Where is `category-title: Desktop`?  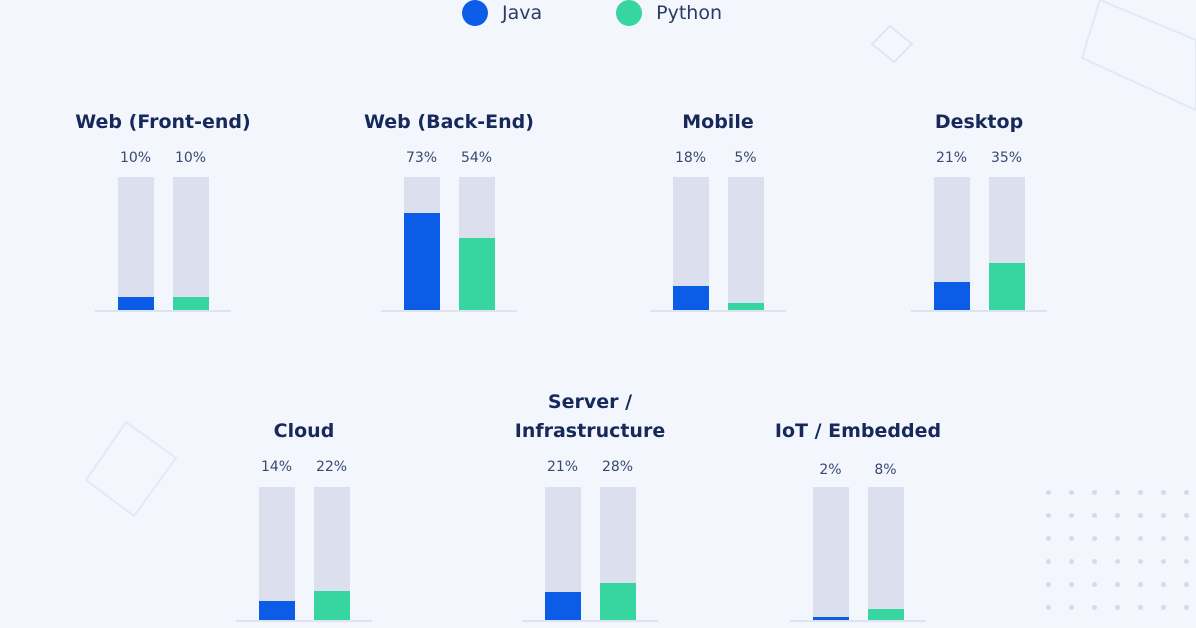 category-title: Desktop is located at coordinates (979, 122).